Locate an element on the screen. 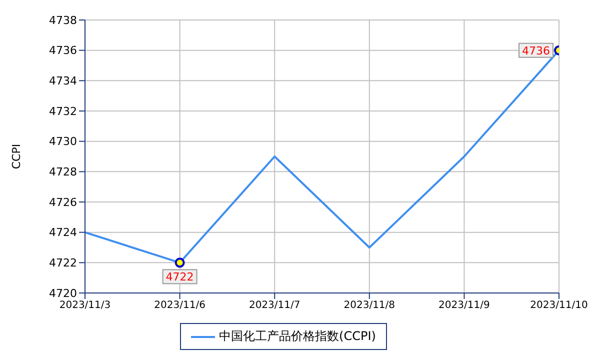  x-tick-label: 2023/11/3 is located at coordinates (85, 306).